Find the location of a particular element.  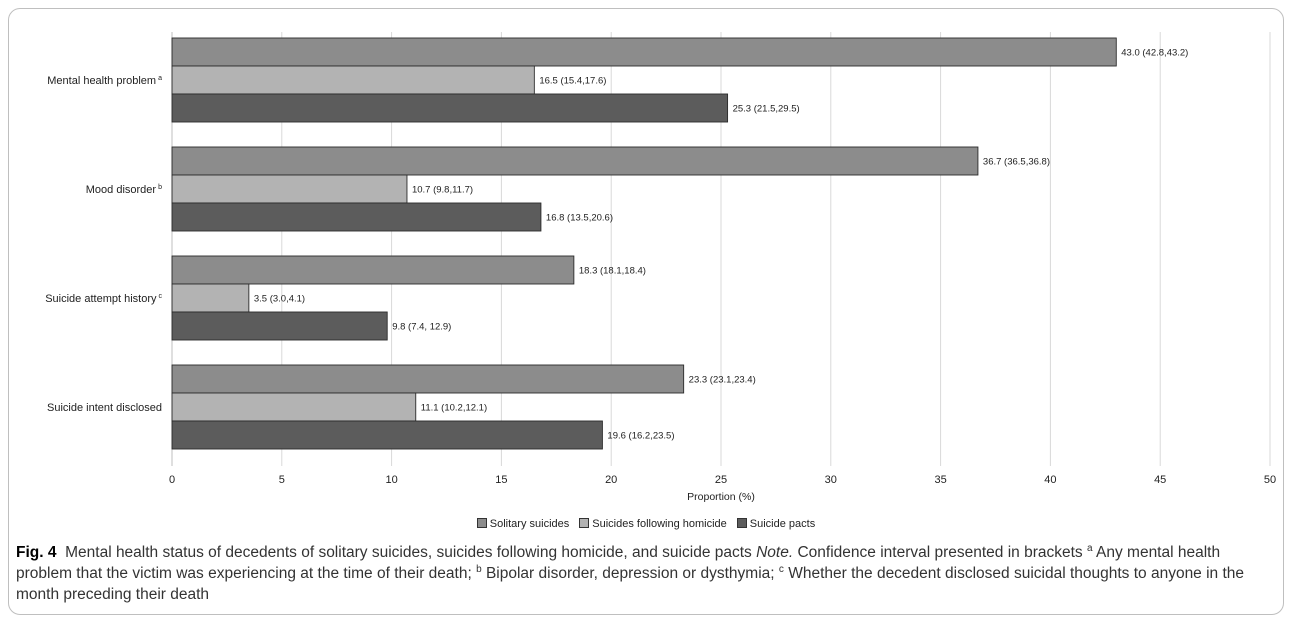

category-label: Suicide attempt history c is located at coordinates (103, 299).